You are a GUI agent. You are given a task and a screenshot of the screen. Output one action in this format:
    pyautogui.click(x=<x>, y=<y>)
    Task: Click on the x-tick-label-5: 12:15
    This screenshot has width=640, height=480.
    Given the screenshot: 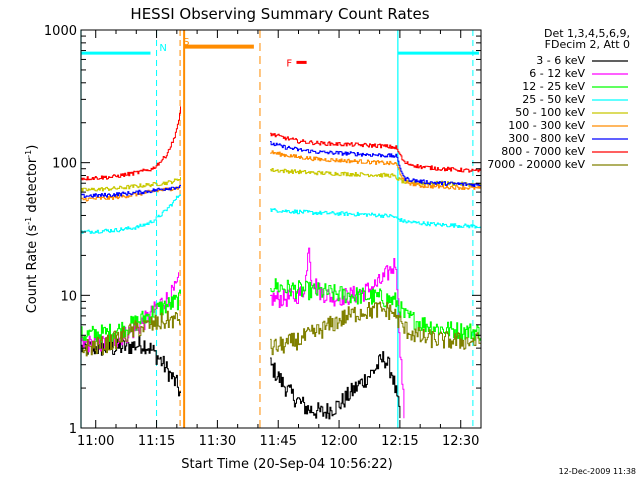 What is the action you would take?
    pyautogui.click(x=399, y=441)
    